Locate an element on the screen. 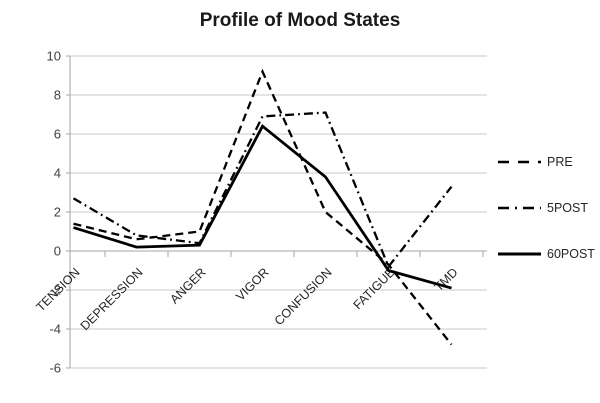 The height and width of the screenshot is (403, 600). chart-legend: PRE 5POST 60POST is located at coordinates (546, 208).